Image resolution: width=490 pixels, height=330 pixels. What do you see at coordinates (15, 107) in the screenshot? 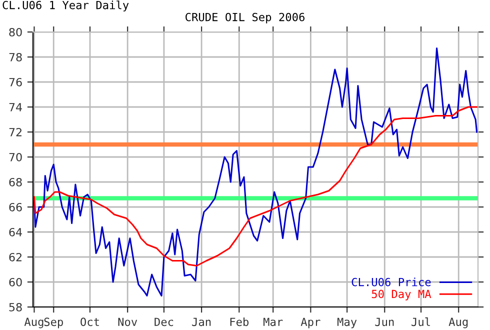
I see `y-tick-label: 74` at bounding box center [15, 107].